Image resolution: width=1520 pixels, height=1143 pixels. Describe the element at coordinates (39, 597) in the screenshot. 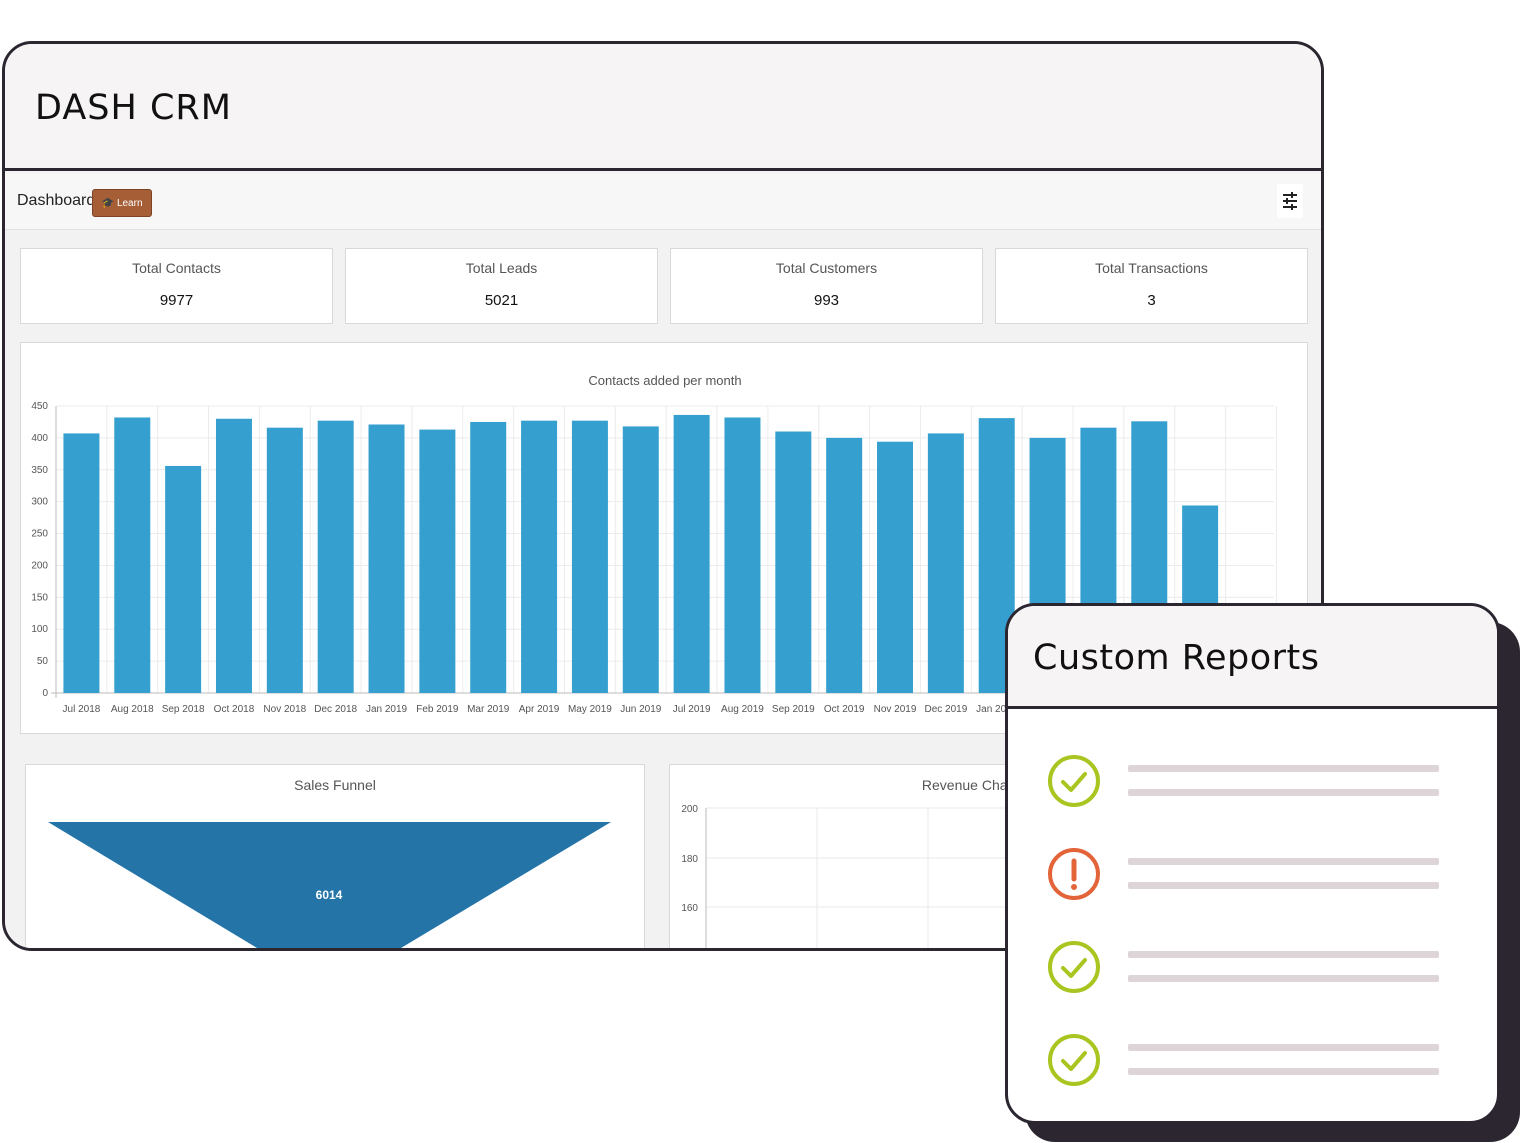

I see `y-tick-label: 150` at that location.